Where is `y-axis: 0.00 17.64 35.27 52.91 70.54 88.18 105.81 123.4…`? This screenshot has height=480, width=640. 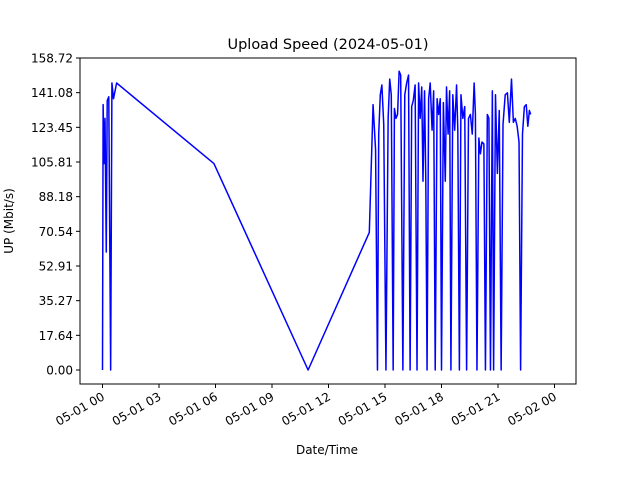
y-axis: 0.00 17.64 35.27 52.91 70.54 88.18 105.81 123.4… is located at coordinates (55, 215).